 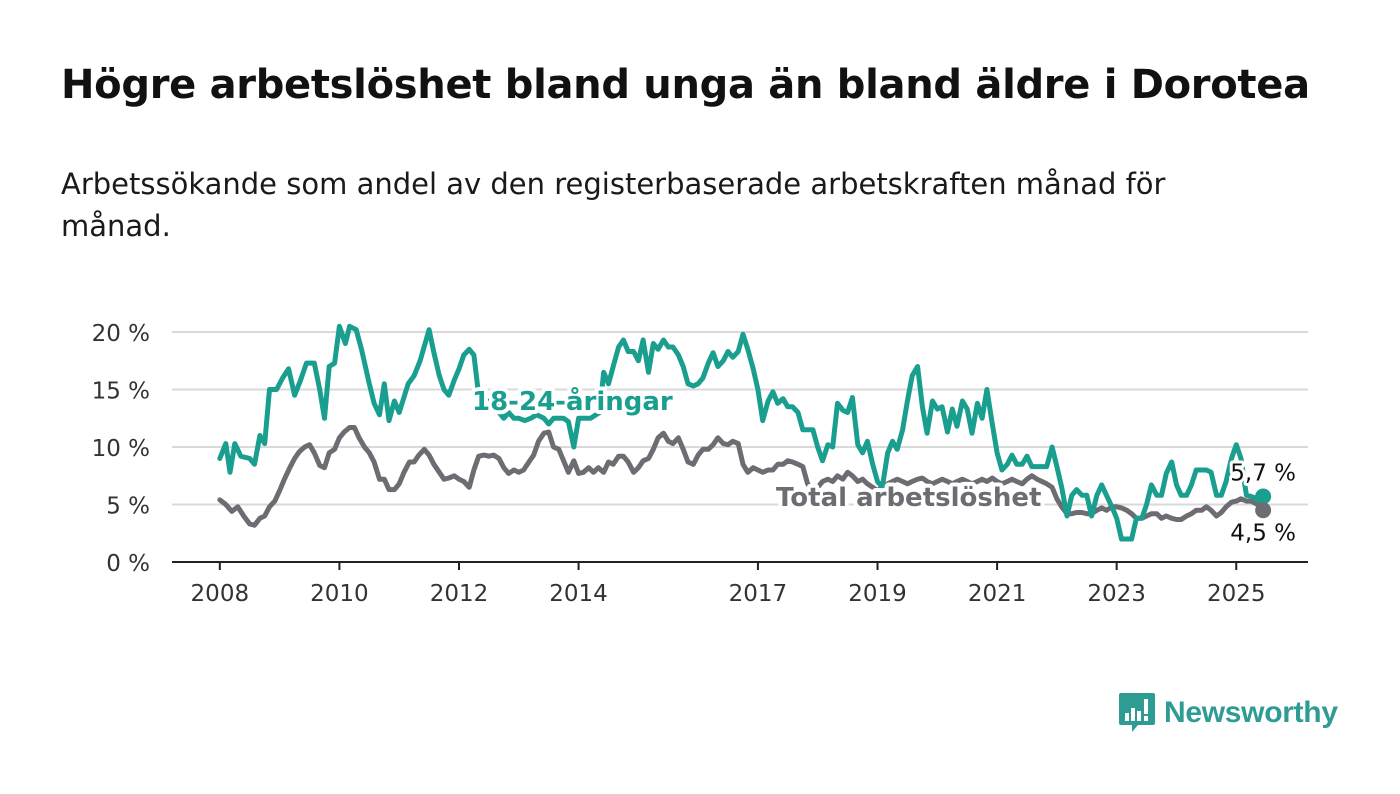 What do you see at coordinates (578, 594) in the screenshot?
I see `x-tick-label: 2014` at bounding box center [578, 594].